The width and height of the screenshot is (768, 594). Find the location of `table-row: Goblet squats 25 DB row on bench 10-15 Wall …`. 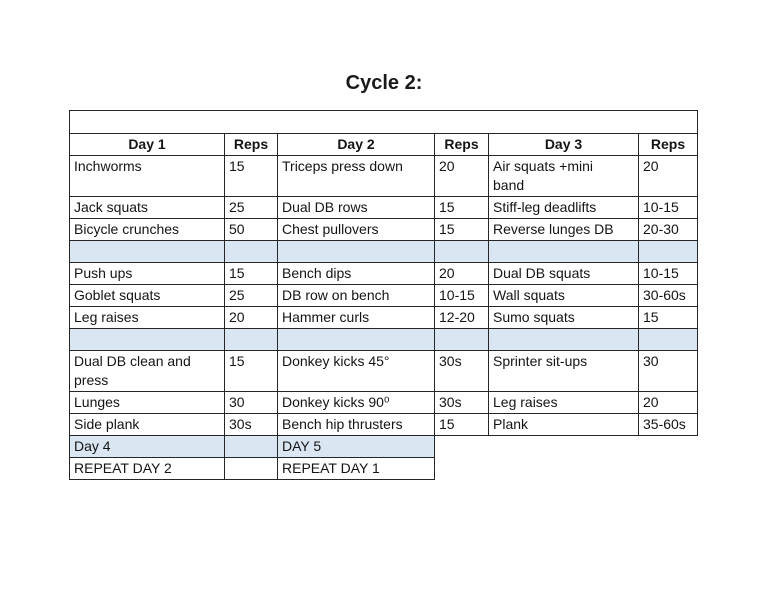

table-row: Goblet squats 25 DB row on bench 10-15 Wall … is located at coordinates (383, 295).